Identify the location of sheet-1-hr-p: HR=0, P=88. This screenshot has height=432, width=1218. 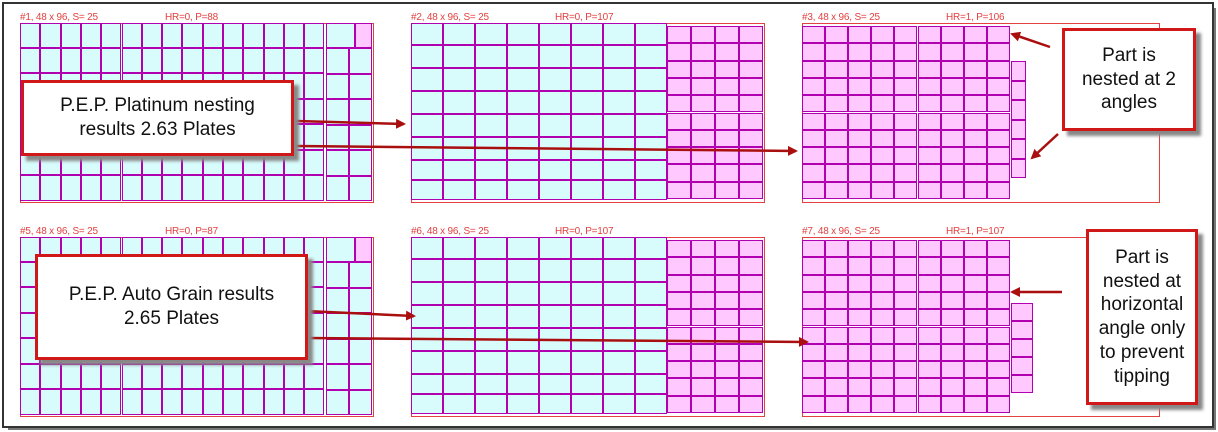
(192, 17).